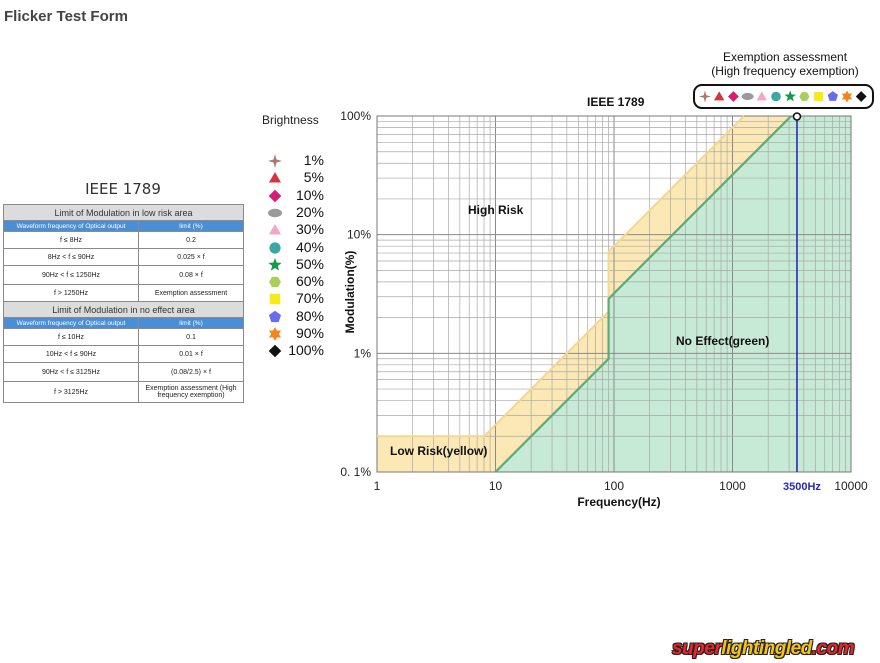 This screenshot has height=663, width=880. What do you see at coordinates (309, 246) in the screenshot?
I see `brightness-label: 40%` at bounding box center [309, 246].